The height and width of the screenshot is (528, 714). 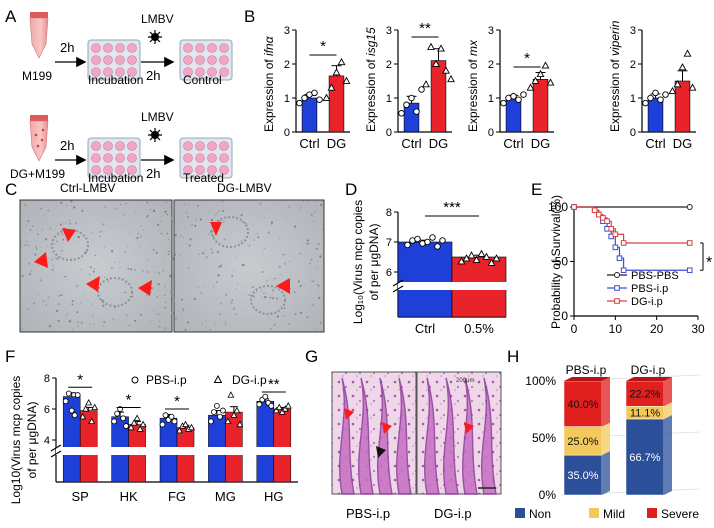 What do you see at coordinates (115, 178) in the screenshot?
I see `a-row2-incubation-label: Incubation` at bounding box center [115, 178].